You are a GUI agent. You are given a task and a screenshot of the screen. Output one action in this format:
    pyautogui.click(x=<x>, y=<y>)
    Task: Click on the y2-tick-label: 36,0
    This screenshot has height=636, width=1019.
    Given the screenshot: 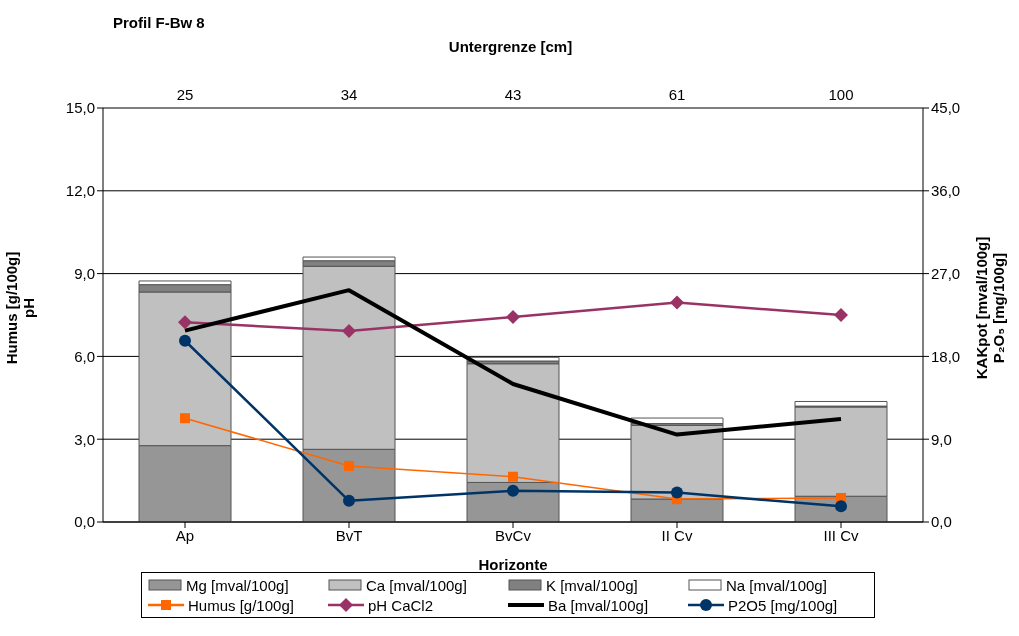 What is the action you would take?
    pyautogui.click(x=946, y=191)
    